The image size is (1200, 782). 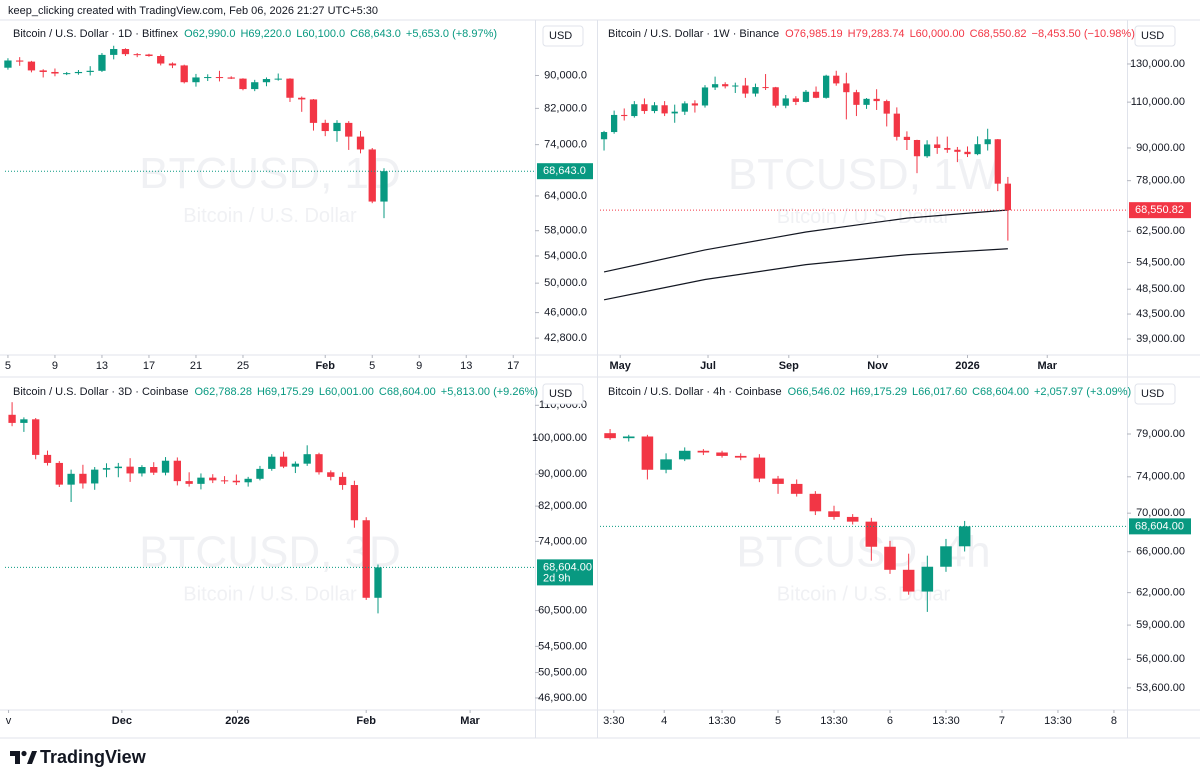 What do you see at coordinates (557, 578) in the screenshot?
I see `countdown-label: 2d 9h` at bounding box center [557, 578].